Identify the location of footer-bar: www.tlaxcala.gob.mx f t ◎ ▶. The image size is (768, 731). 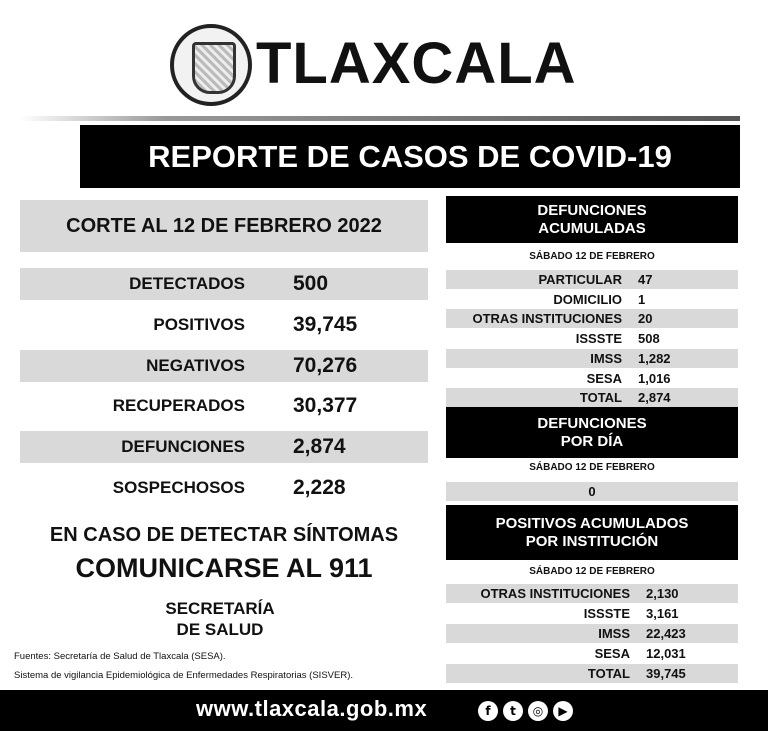
(384, 710).